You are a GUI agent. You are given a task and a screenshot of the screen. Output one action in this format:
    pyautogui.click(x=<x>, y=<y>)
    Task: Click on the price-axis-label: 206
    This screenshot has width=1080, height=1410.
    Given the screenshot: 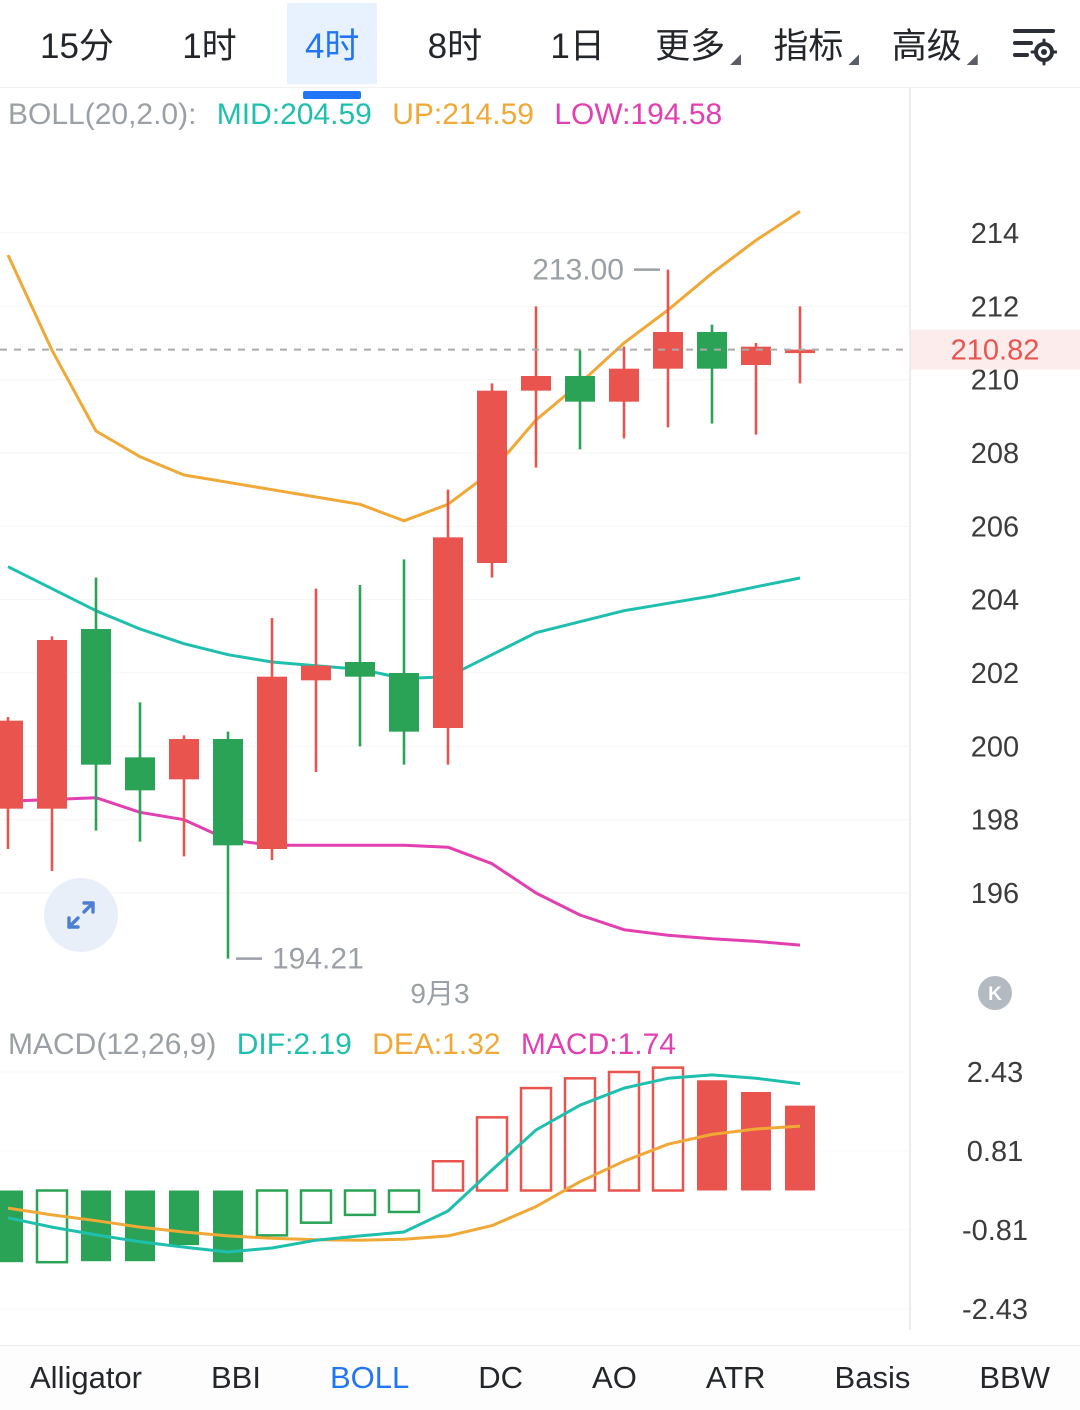 What is the action you would take?
    pyautogui.click(x=995, y=527)
    